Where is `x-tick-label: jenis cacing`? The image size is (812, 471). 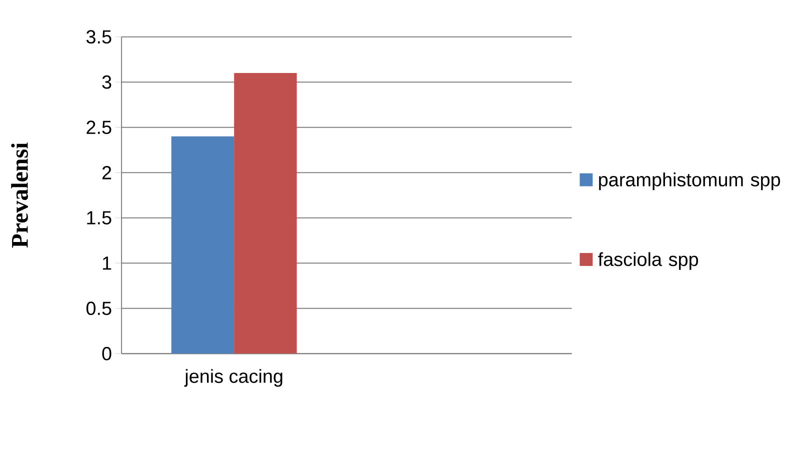 x-tick-label: jenis cacing is located at coordinates (233, 378).